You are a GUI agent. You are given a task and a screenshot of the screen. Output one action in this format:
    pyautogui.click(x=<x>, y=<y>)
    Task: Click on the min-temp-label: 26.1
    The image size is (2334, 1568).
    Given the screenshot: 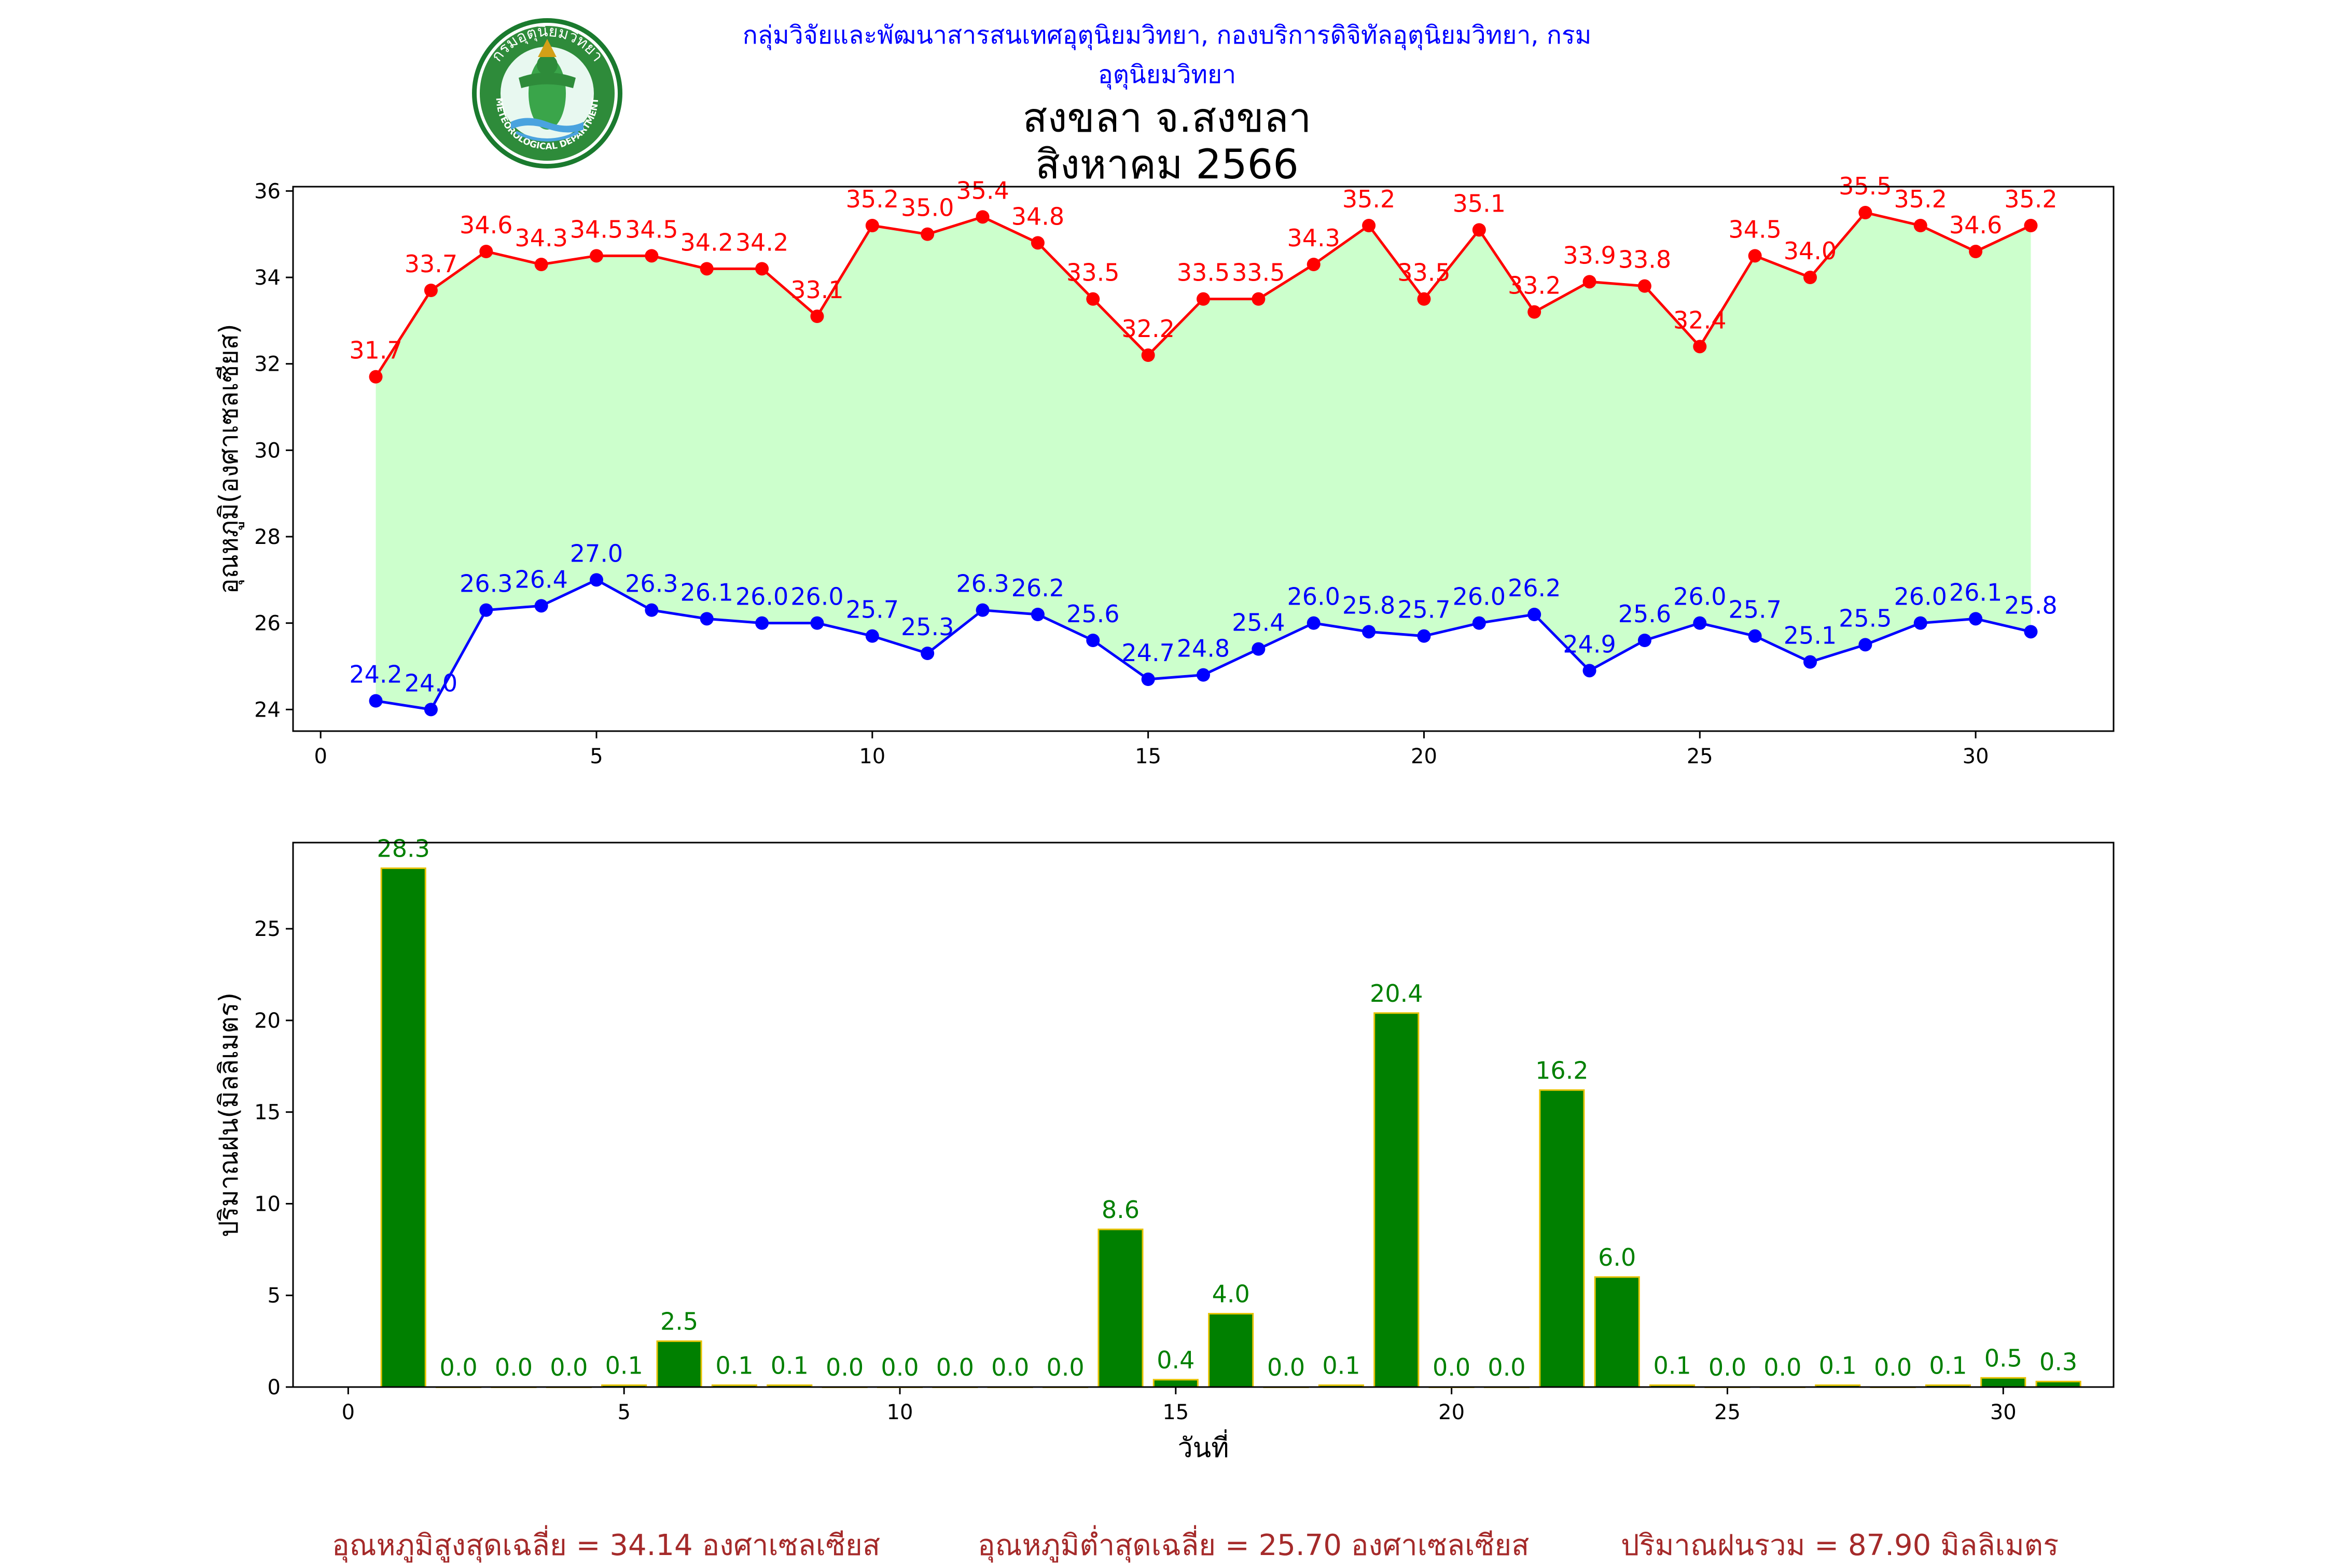 What is the action you would take?
    pyautogui.click(x=706, y=592)
    